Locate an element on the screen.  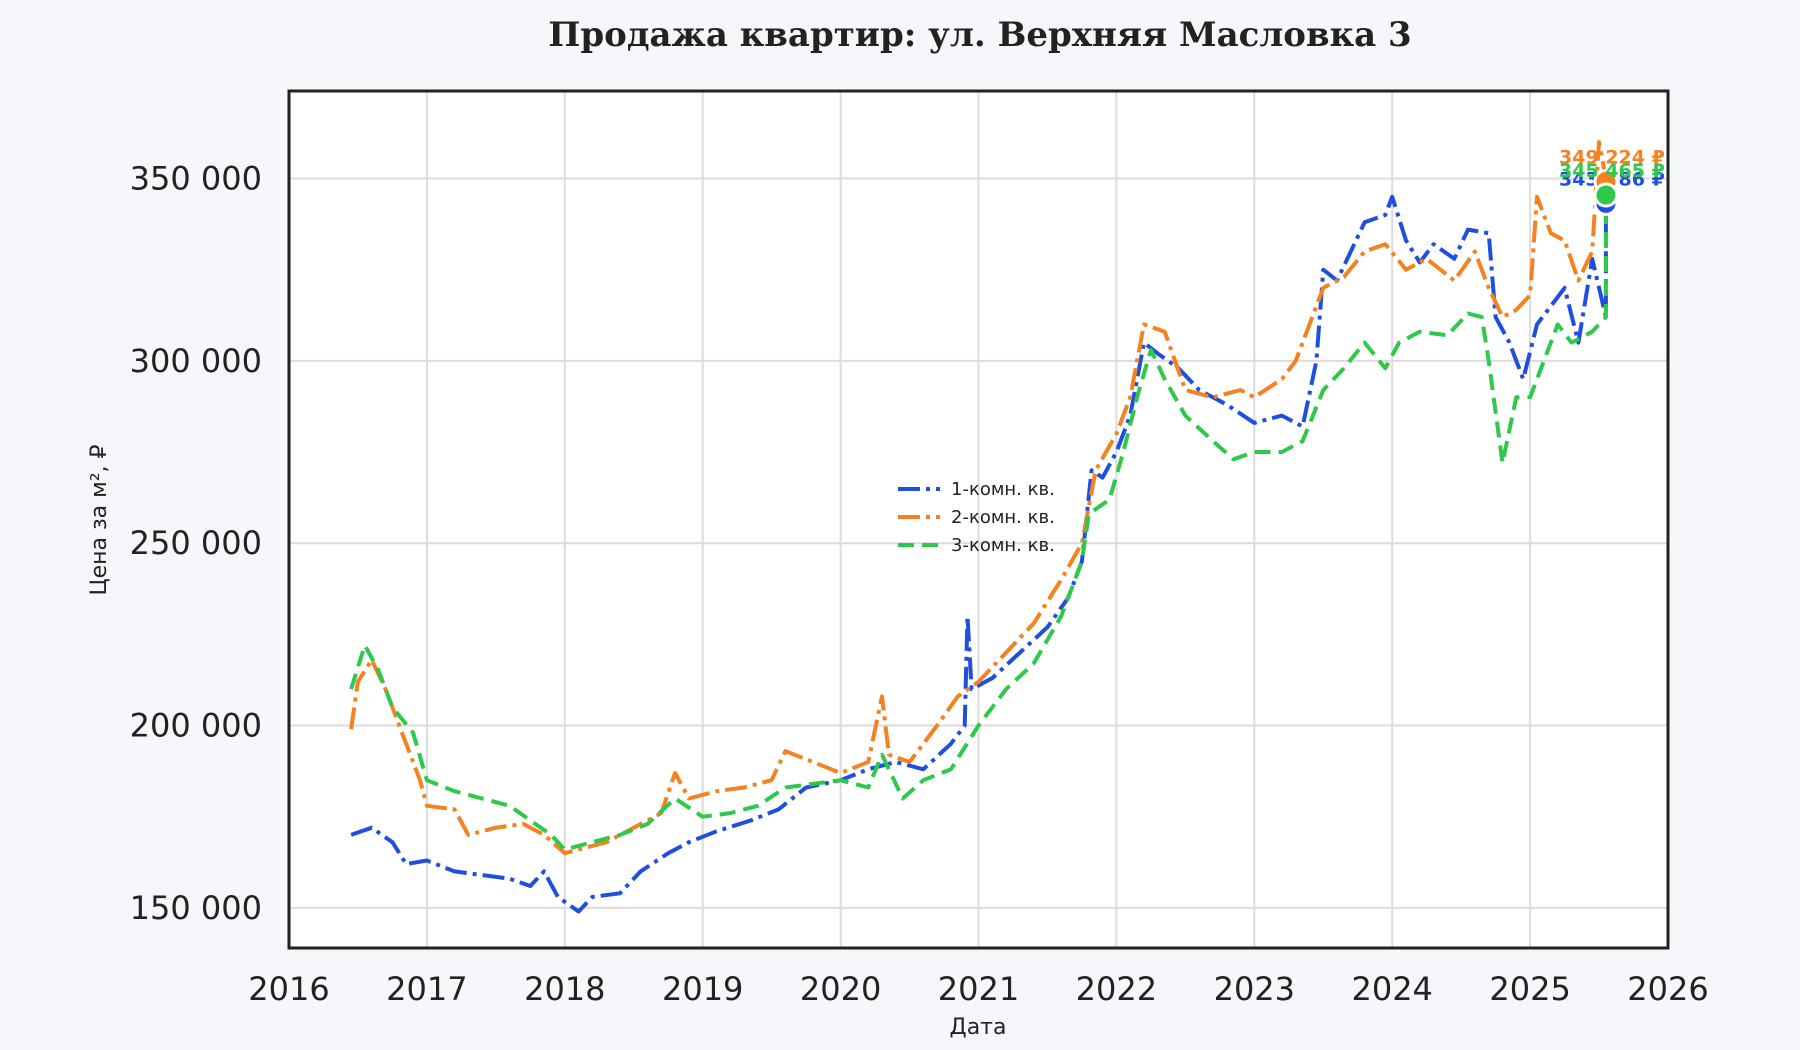
x-tick-label: 2026 is located at coordinates (1667, 989).